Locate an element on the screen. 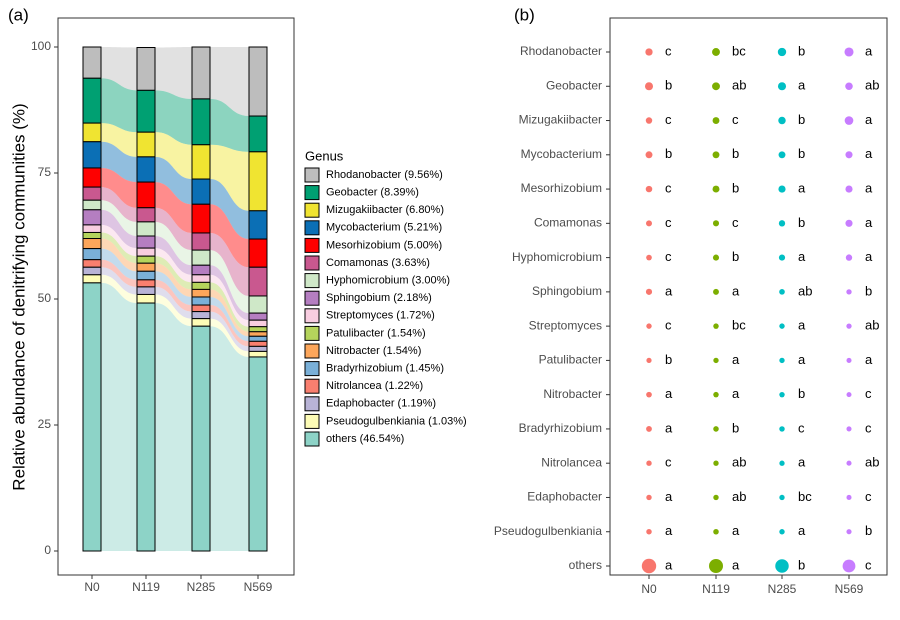 The height and width of the screenshot is (620, 900). x-tick-label: N119 is located at coordinates (146, 587).